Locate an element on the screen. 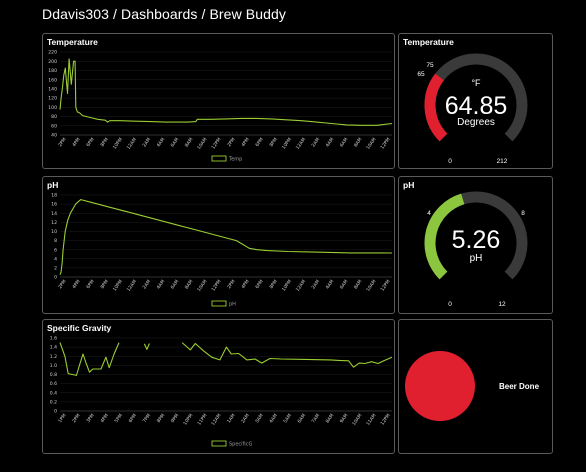 Image resolution: width=586 pixels, height=472 pixels. series-line-ph is located at coordinates (226, 237).